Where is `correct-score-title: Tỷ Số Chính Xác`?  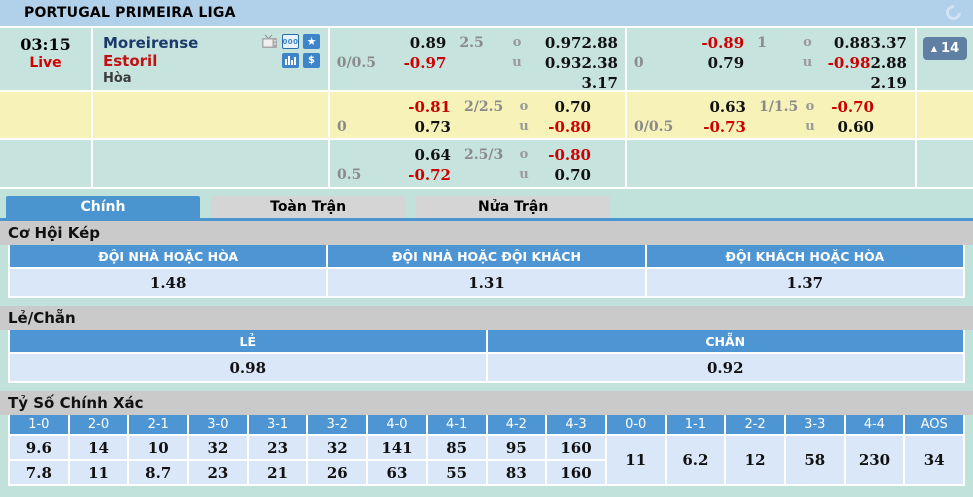 correct-score-title: Tỷ Số Chính Xác is located at coordinates (486, 403).